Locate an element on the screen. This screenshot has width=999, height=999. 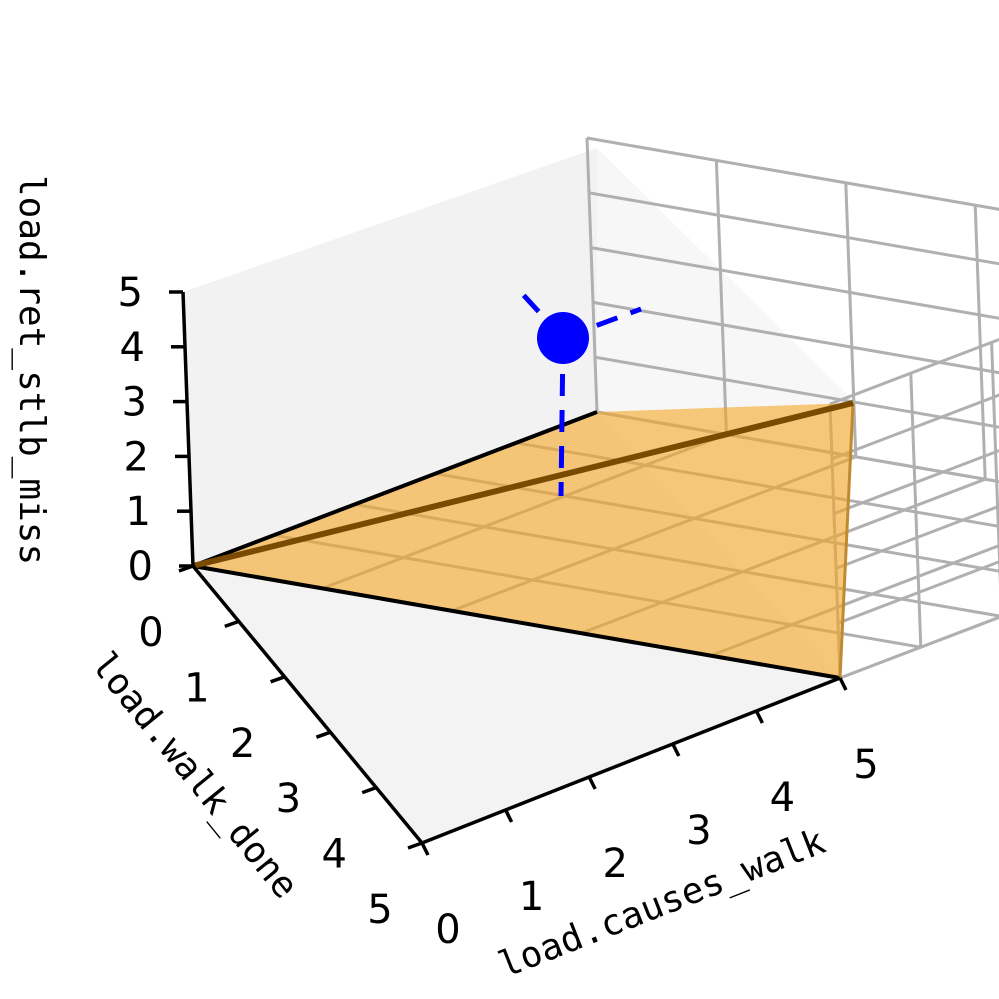
region-edge-bottom is located at coordinates (516, 622).